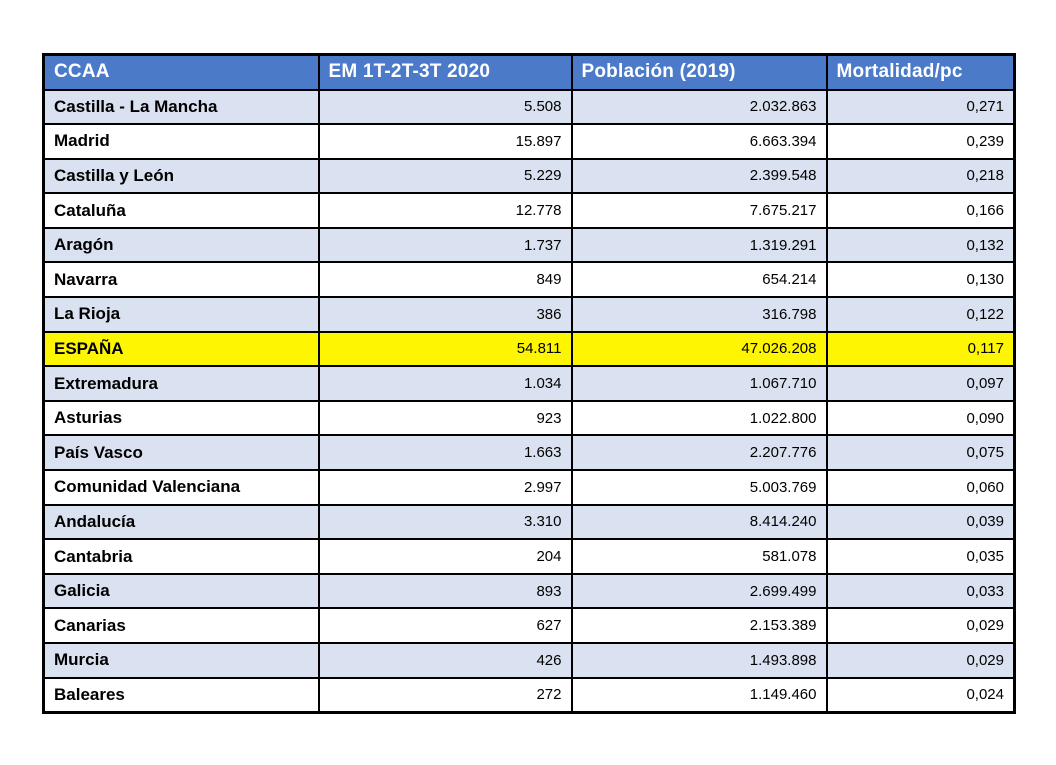 This screenshot has height=765, width=1056. I want to click on table-row-galicia: Galicia 893 2.699.499 0,033, so click(529, 591).